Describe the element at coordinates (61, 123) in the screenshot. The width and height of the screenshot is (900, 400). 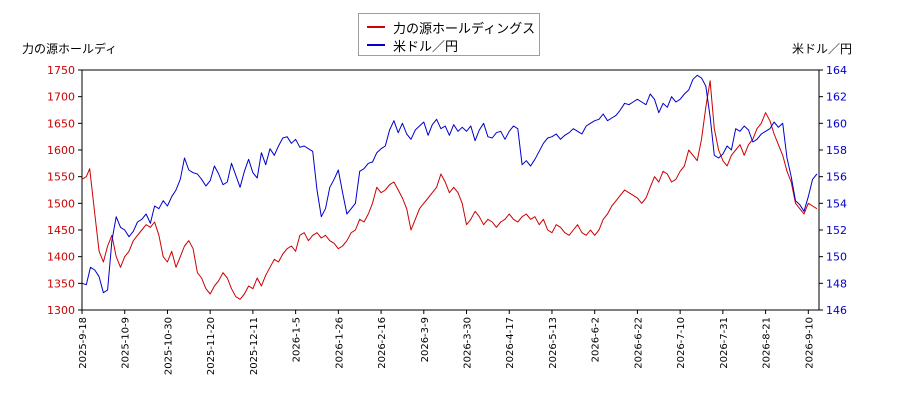
I see `y-left-tick-label: 1650` at that location.